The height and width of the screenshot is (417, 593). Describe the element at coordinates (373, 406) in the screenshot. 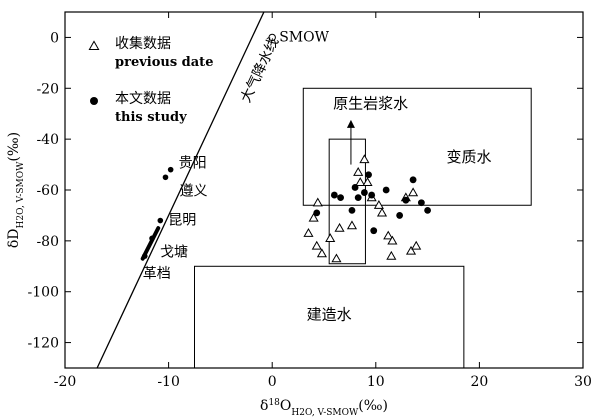

I see `x-axis-title-unit: (‰)` at that location.